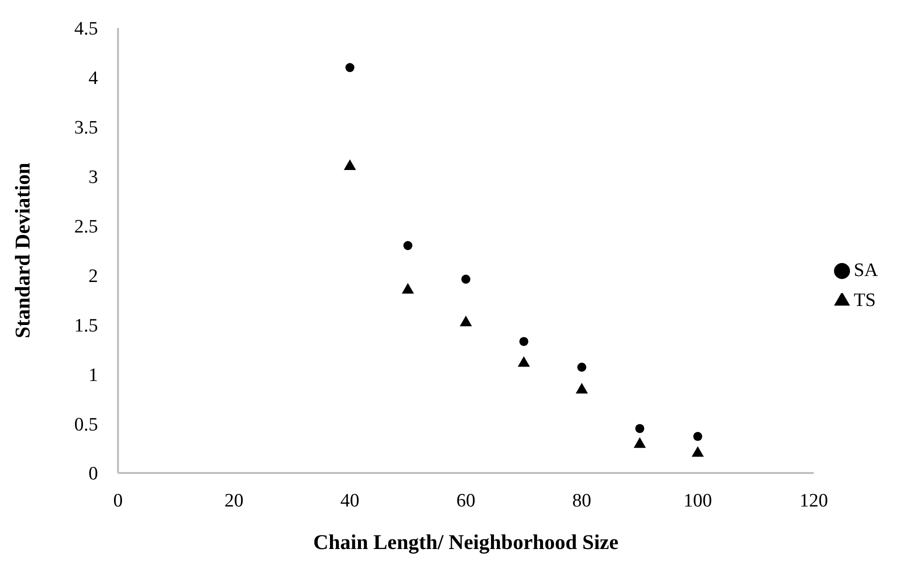  Describe the element at coordinates (813, 501) in the screenshot. I see `x-tick-label: 120` at that location.